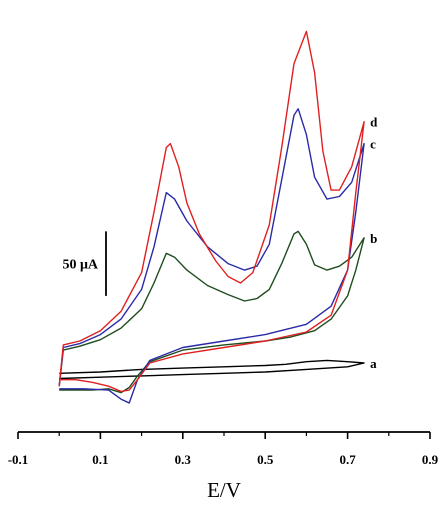  Describe the element at coordinates (224, 435) in the screenshot. I see `x-axis-ticks` at that location.